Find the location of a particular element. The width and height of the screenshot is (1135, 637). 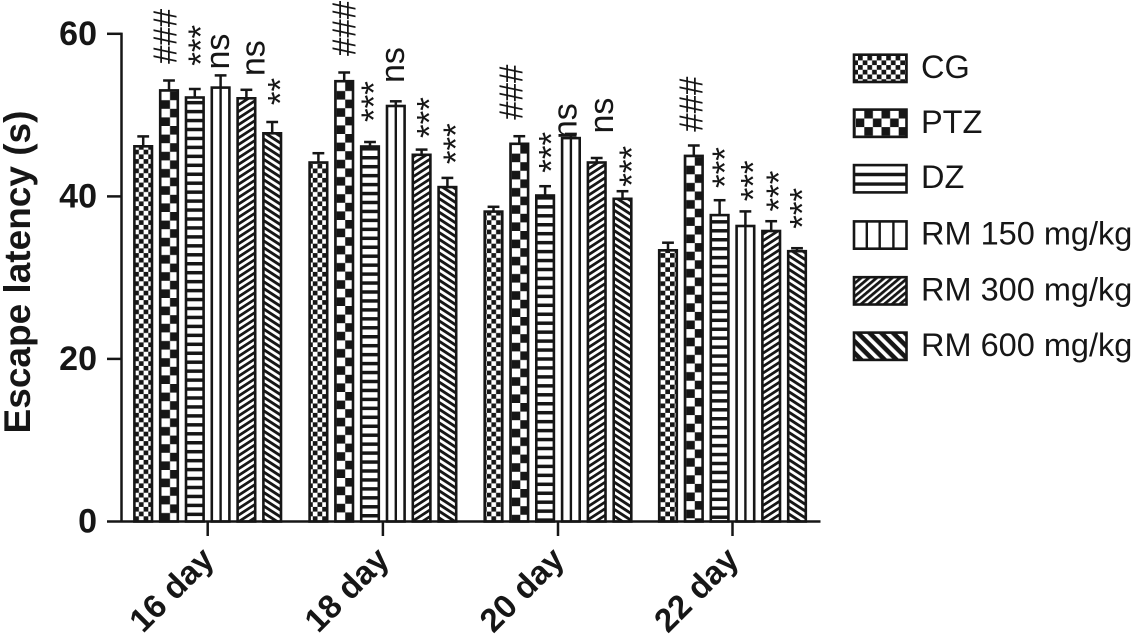

svg-text: RM 150 mg/kg is located at coordinates (1026, 234).